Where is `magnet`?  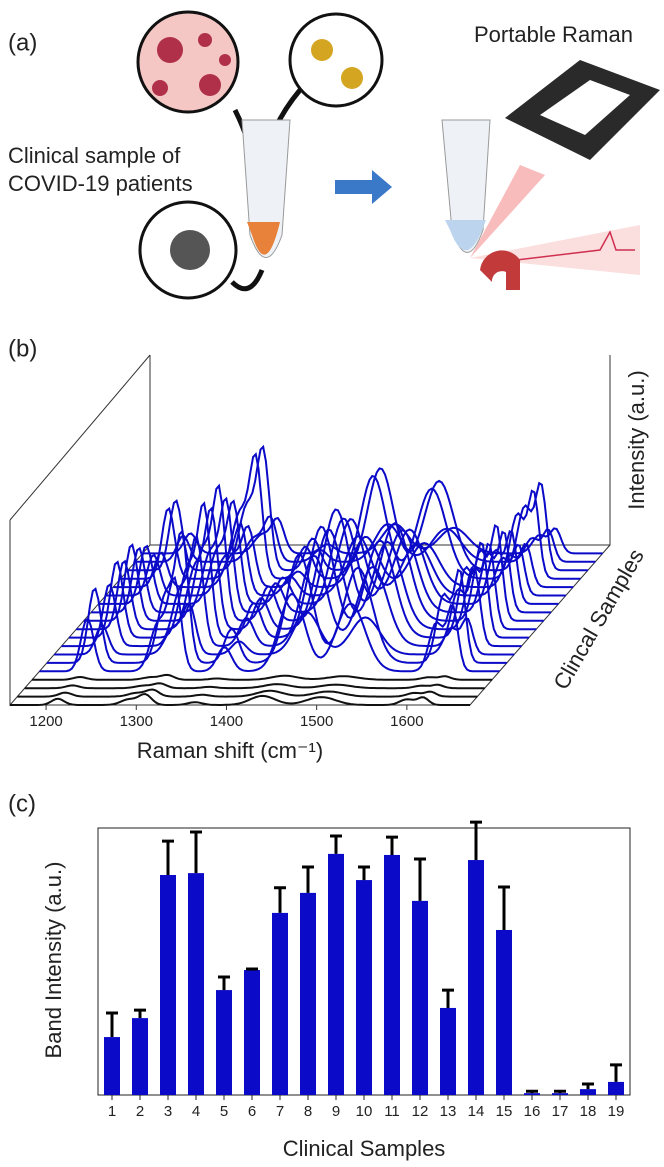 magnet is located at coordinates (500, 270).